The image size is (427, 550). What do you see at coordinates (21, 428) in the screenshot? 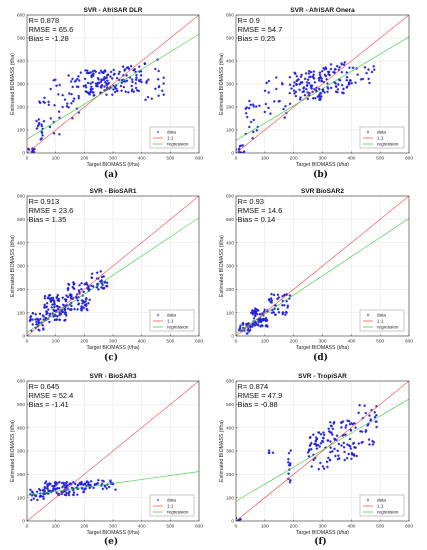
I see `y-tick-label: 400` at bounding box center [21, 428].